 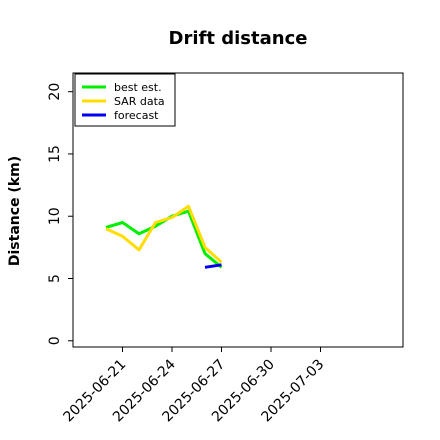 I want to click on y-tick-label-4: 20, so click(x=55, y=92).